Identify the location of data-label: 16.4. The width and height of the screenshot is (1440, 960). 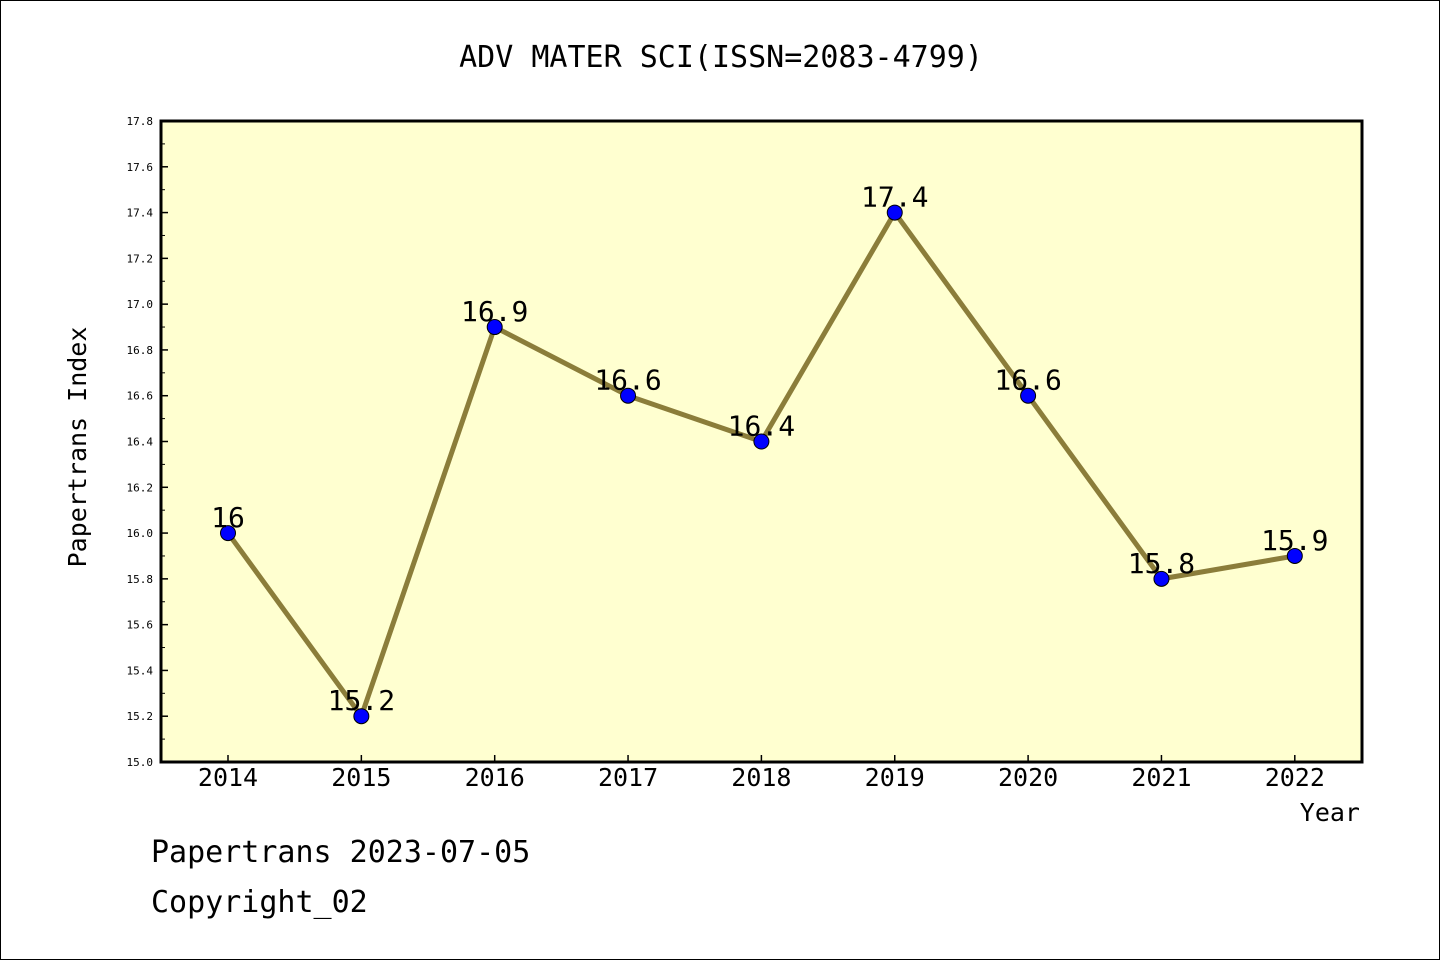
(761, 426).